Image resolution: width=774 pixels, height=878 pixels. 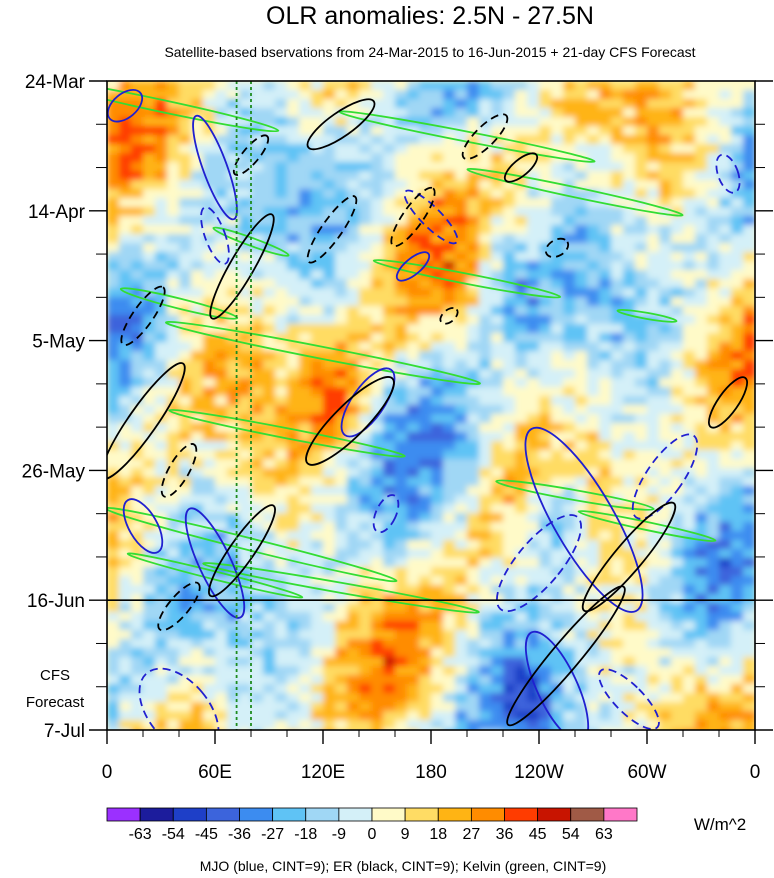 I want to click on colorbar-level-label: 18, so click(x=438, y=834).